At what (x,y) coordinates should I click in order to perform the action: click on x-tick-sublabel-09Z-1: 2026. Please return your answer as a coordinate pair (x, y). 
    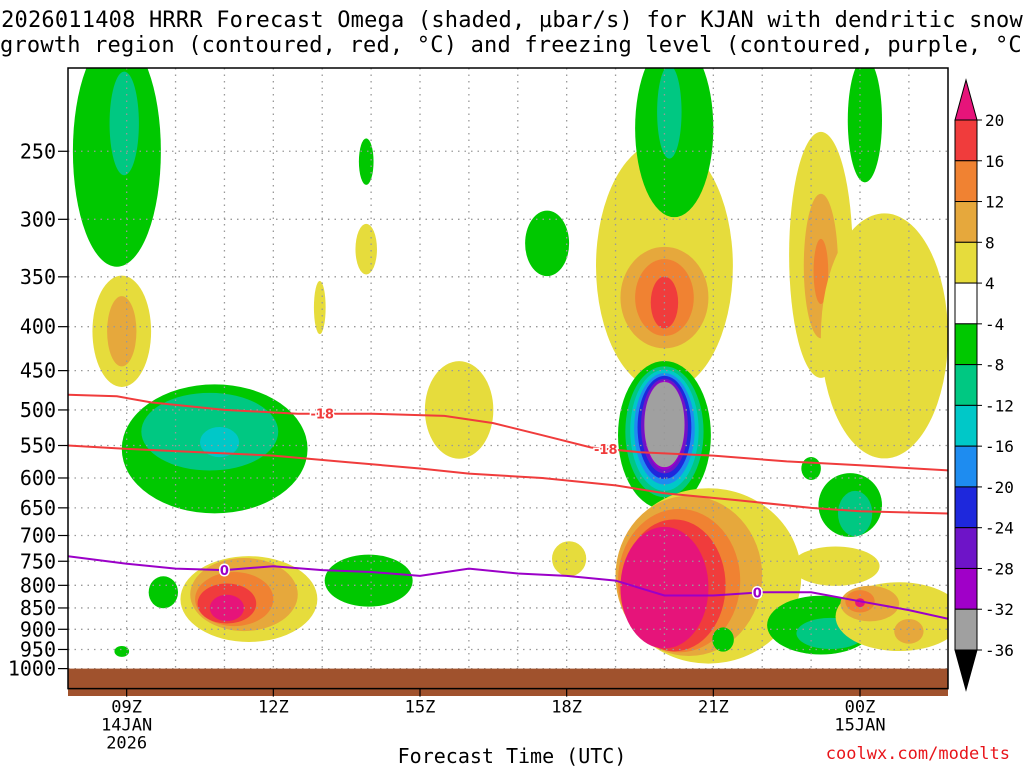
    Looking at the image, I should click on (126, 744).